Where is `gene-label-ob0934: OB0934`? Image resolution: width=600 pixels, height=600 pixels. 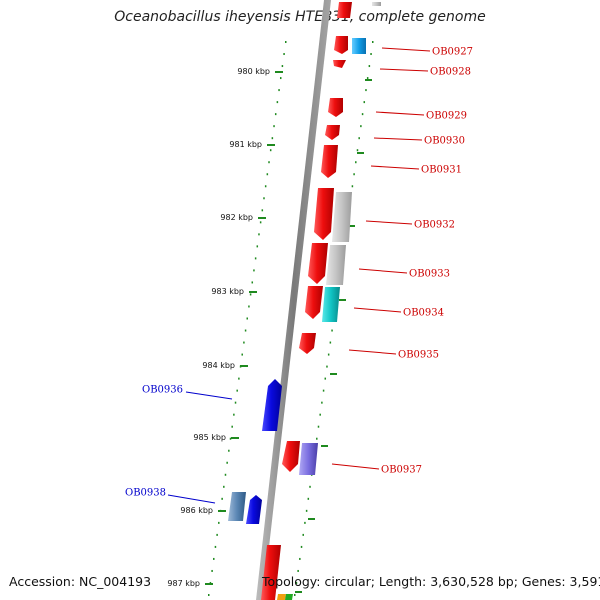 gene-label-ob0934: OB0934 is located at coordinates (423, 313).